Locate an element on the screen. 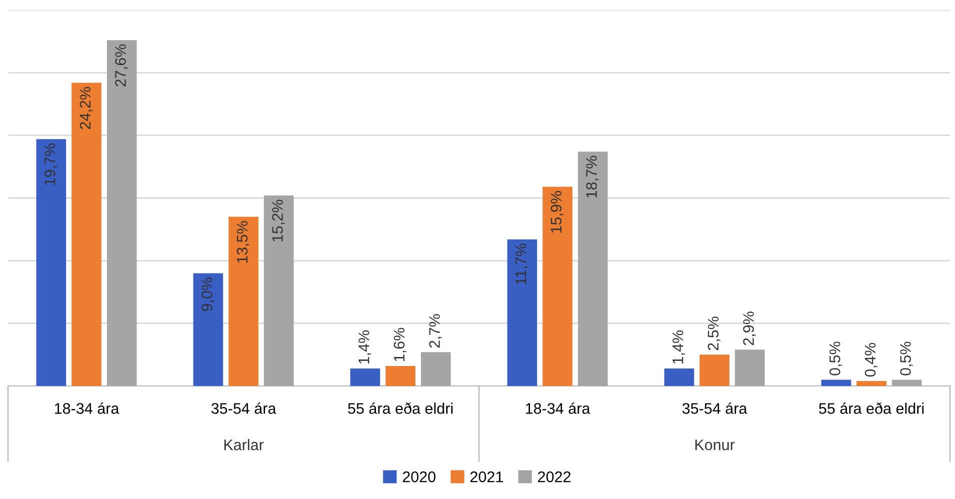  data-label: 27,6% is located at coordinates (121, 65).